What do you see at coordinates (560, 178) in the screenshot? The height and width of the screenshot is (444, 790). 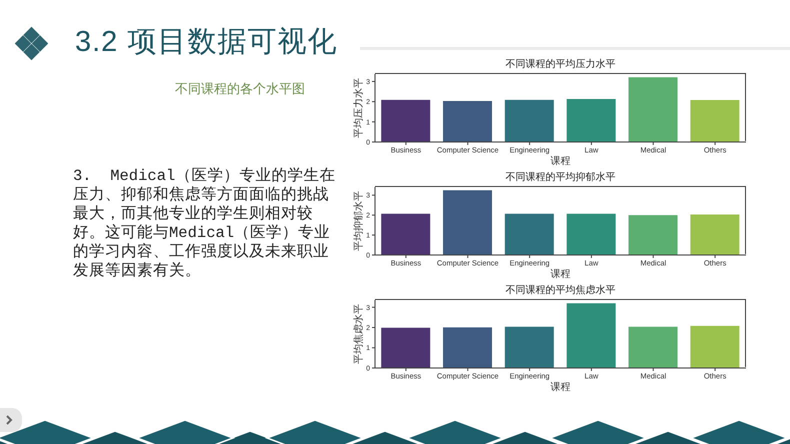 I see `chart-title: 不同课程的平均抑郁水平` at bounding box center [560, 178].